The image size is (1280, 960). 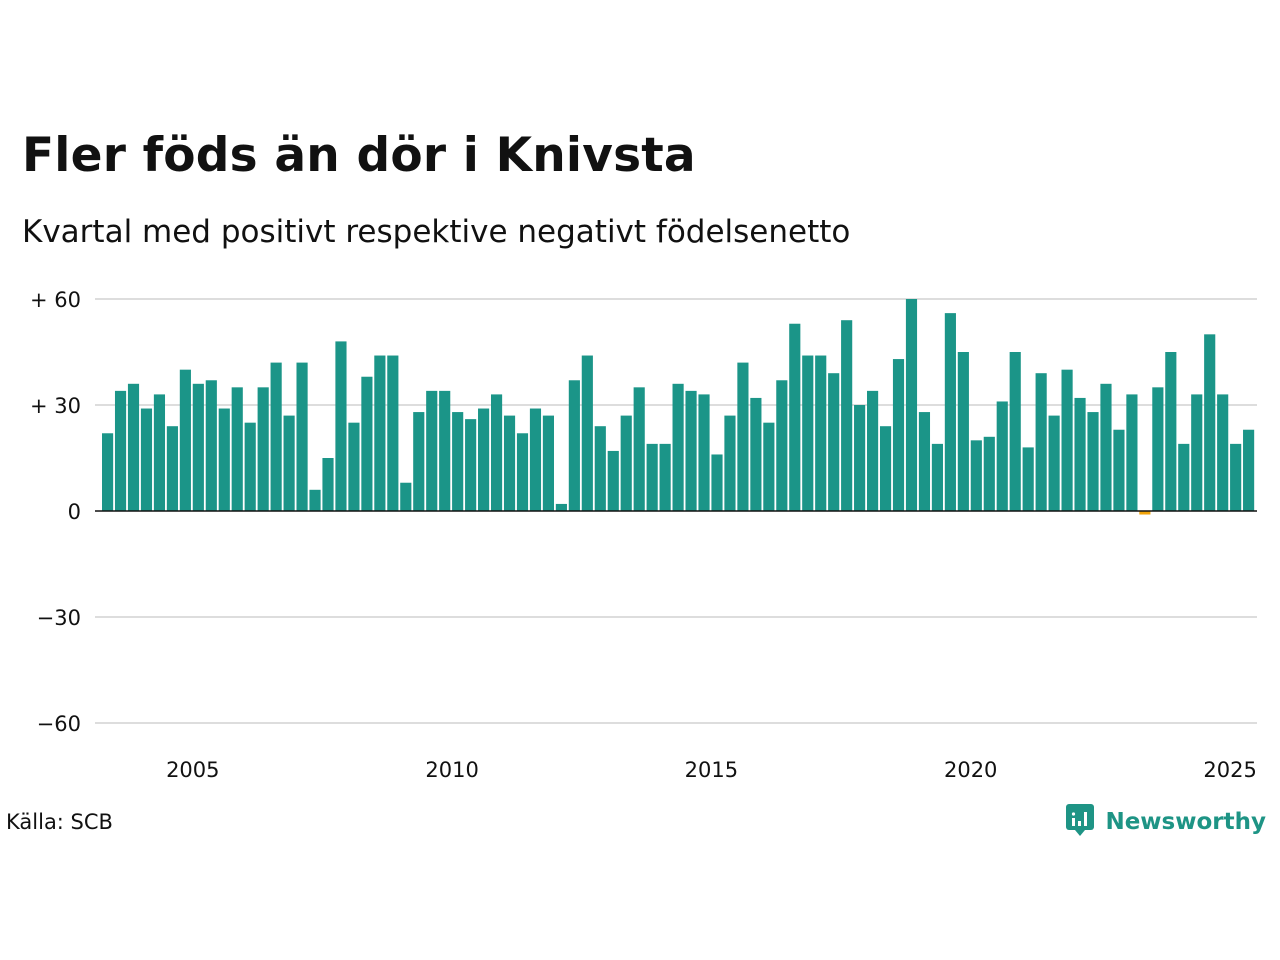 I want to click on source-note: Källa: SCB, so click(x=59, y=822).